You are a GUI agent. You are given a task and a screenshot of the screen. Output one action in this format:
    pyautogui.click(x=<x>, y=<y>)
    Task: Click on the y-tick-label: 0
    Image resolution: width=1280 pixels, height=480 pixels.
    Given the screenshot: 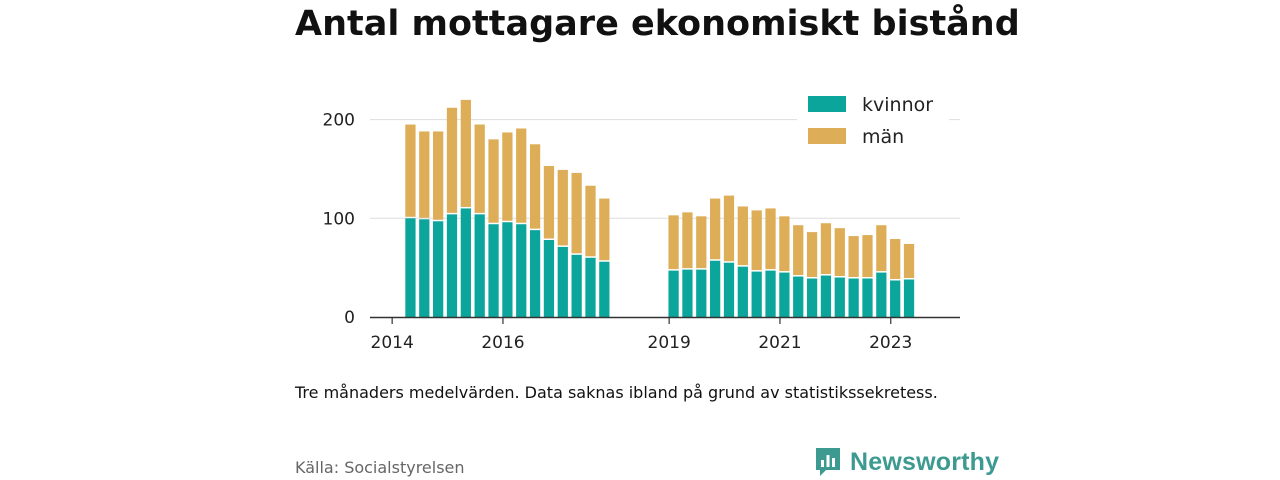 What is the action you would take?
    pyautogui.click(x=349, y=318)
    